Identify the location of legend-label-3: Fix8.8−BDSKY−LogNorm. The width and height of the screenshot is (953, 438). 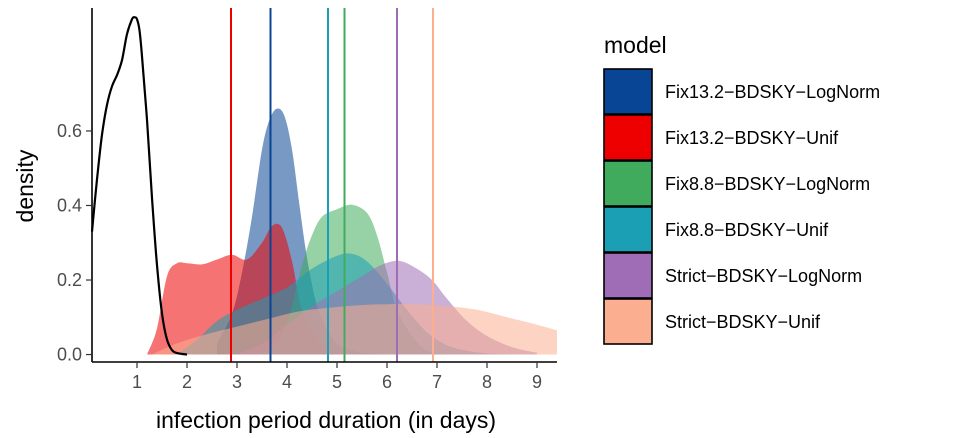
(767, 184).